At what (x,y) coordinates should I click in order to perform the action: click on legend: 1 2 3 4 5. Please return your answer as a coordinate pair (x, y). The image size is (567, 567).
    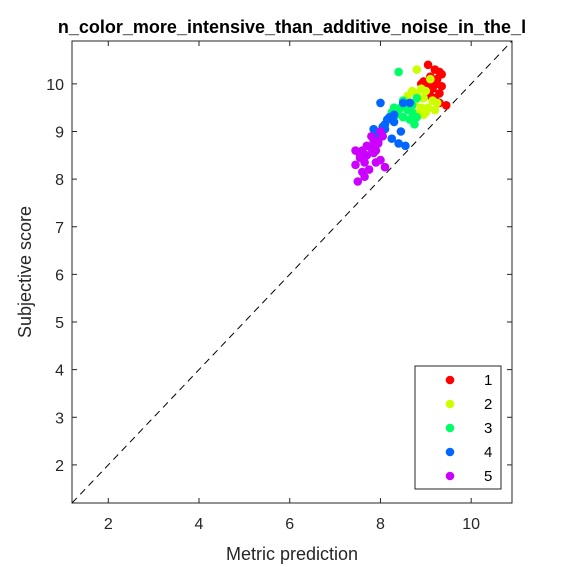
    Looking at the image, I should click on (458, 427).